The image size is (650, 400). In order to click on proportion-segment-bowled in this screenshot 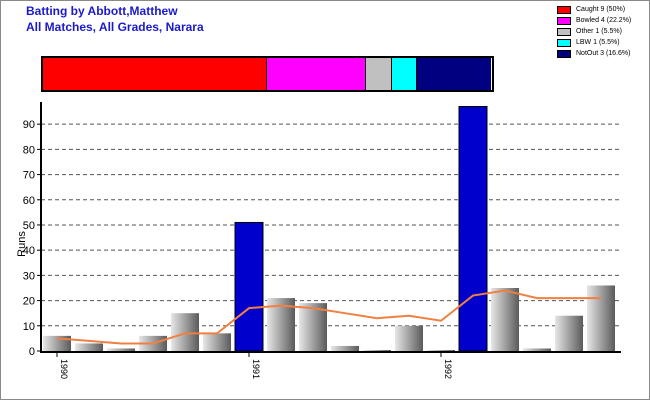, I will do `click(316, 74)`.